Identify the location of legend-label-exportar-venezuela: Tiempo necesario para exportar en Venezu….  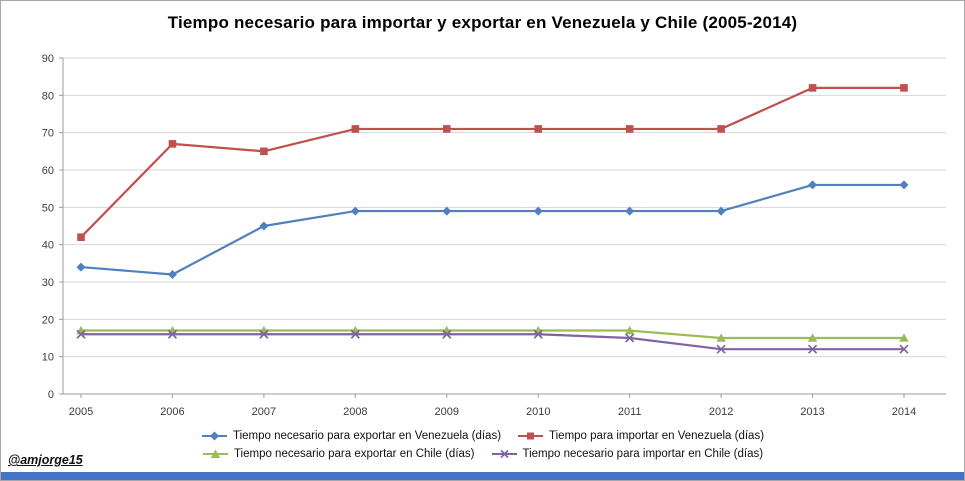
(367, 436).